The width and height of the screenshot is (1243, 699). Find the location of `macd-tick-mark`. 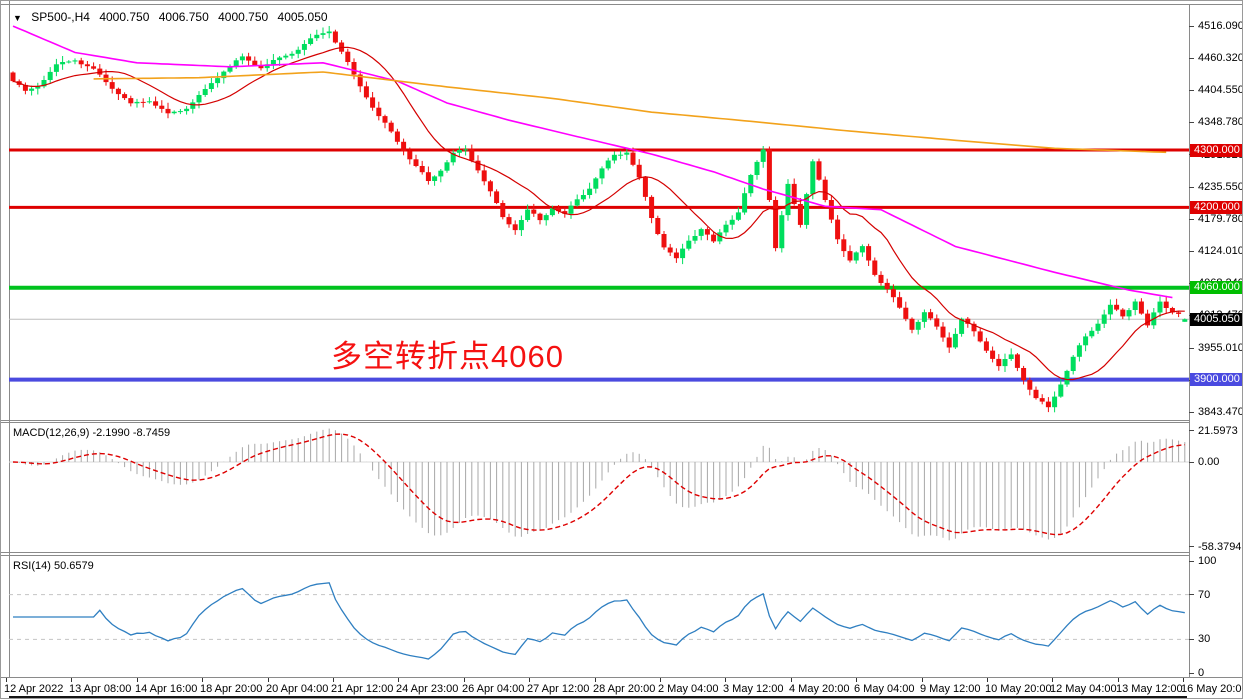

macd-tick-mark is located at coordinates (1191, 430).